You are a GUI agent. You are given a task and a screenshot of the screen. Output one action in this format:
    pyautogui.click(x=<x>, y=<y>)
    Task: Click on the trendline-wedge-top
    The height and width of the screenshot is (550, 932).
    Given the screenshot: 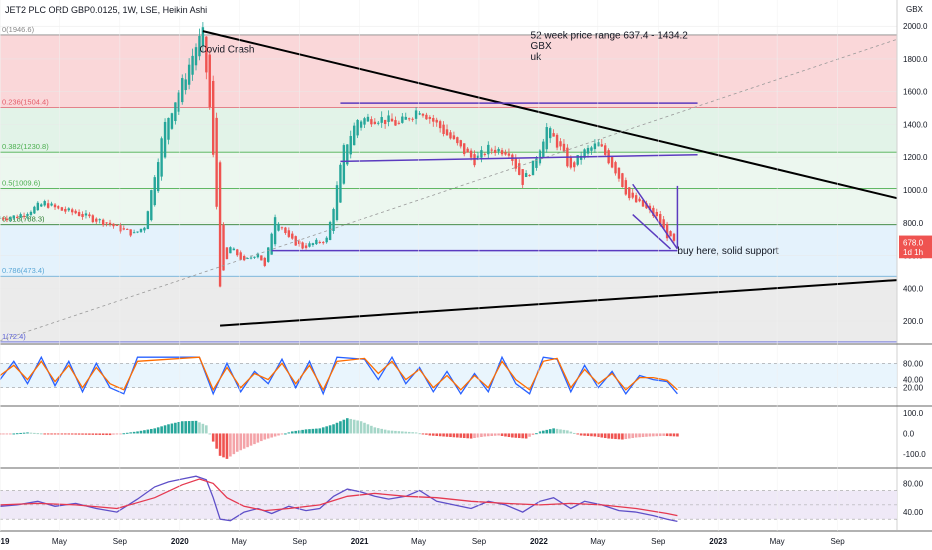 What is the action you would take?
    pyautogui.click(x=655, y=216)
    